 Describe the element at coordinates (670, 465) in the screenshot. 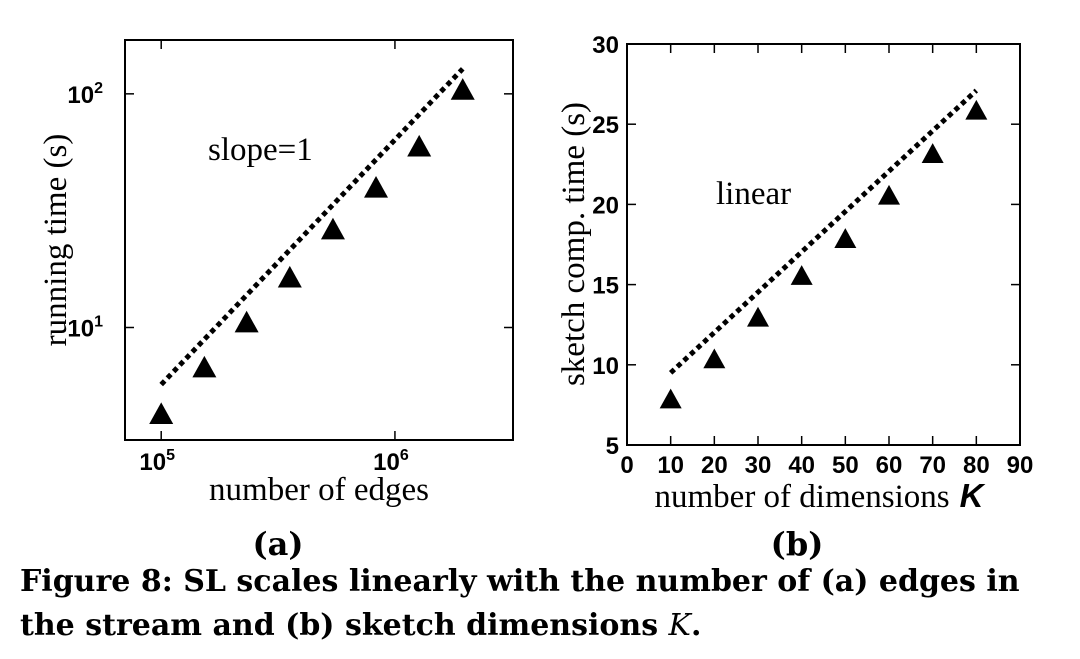

I see `x-tick-label-b-1: 10` at that location.